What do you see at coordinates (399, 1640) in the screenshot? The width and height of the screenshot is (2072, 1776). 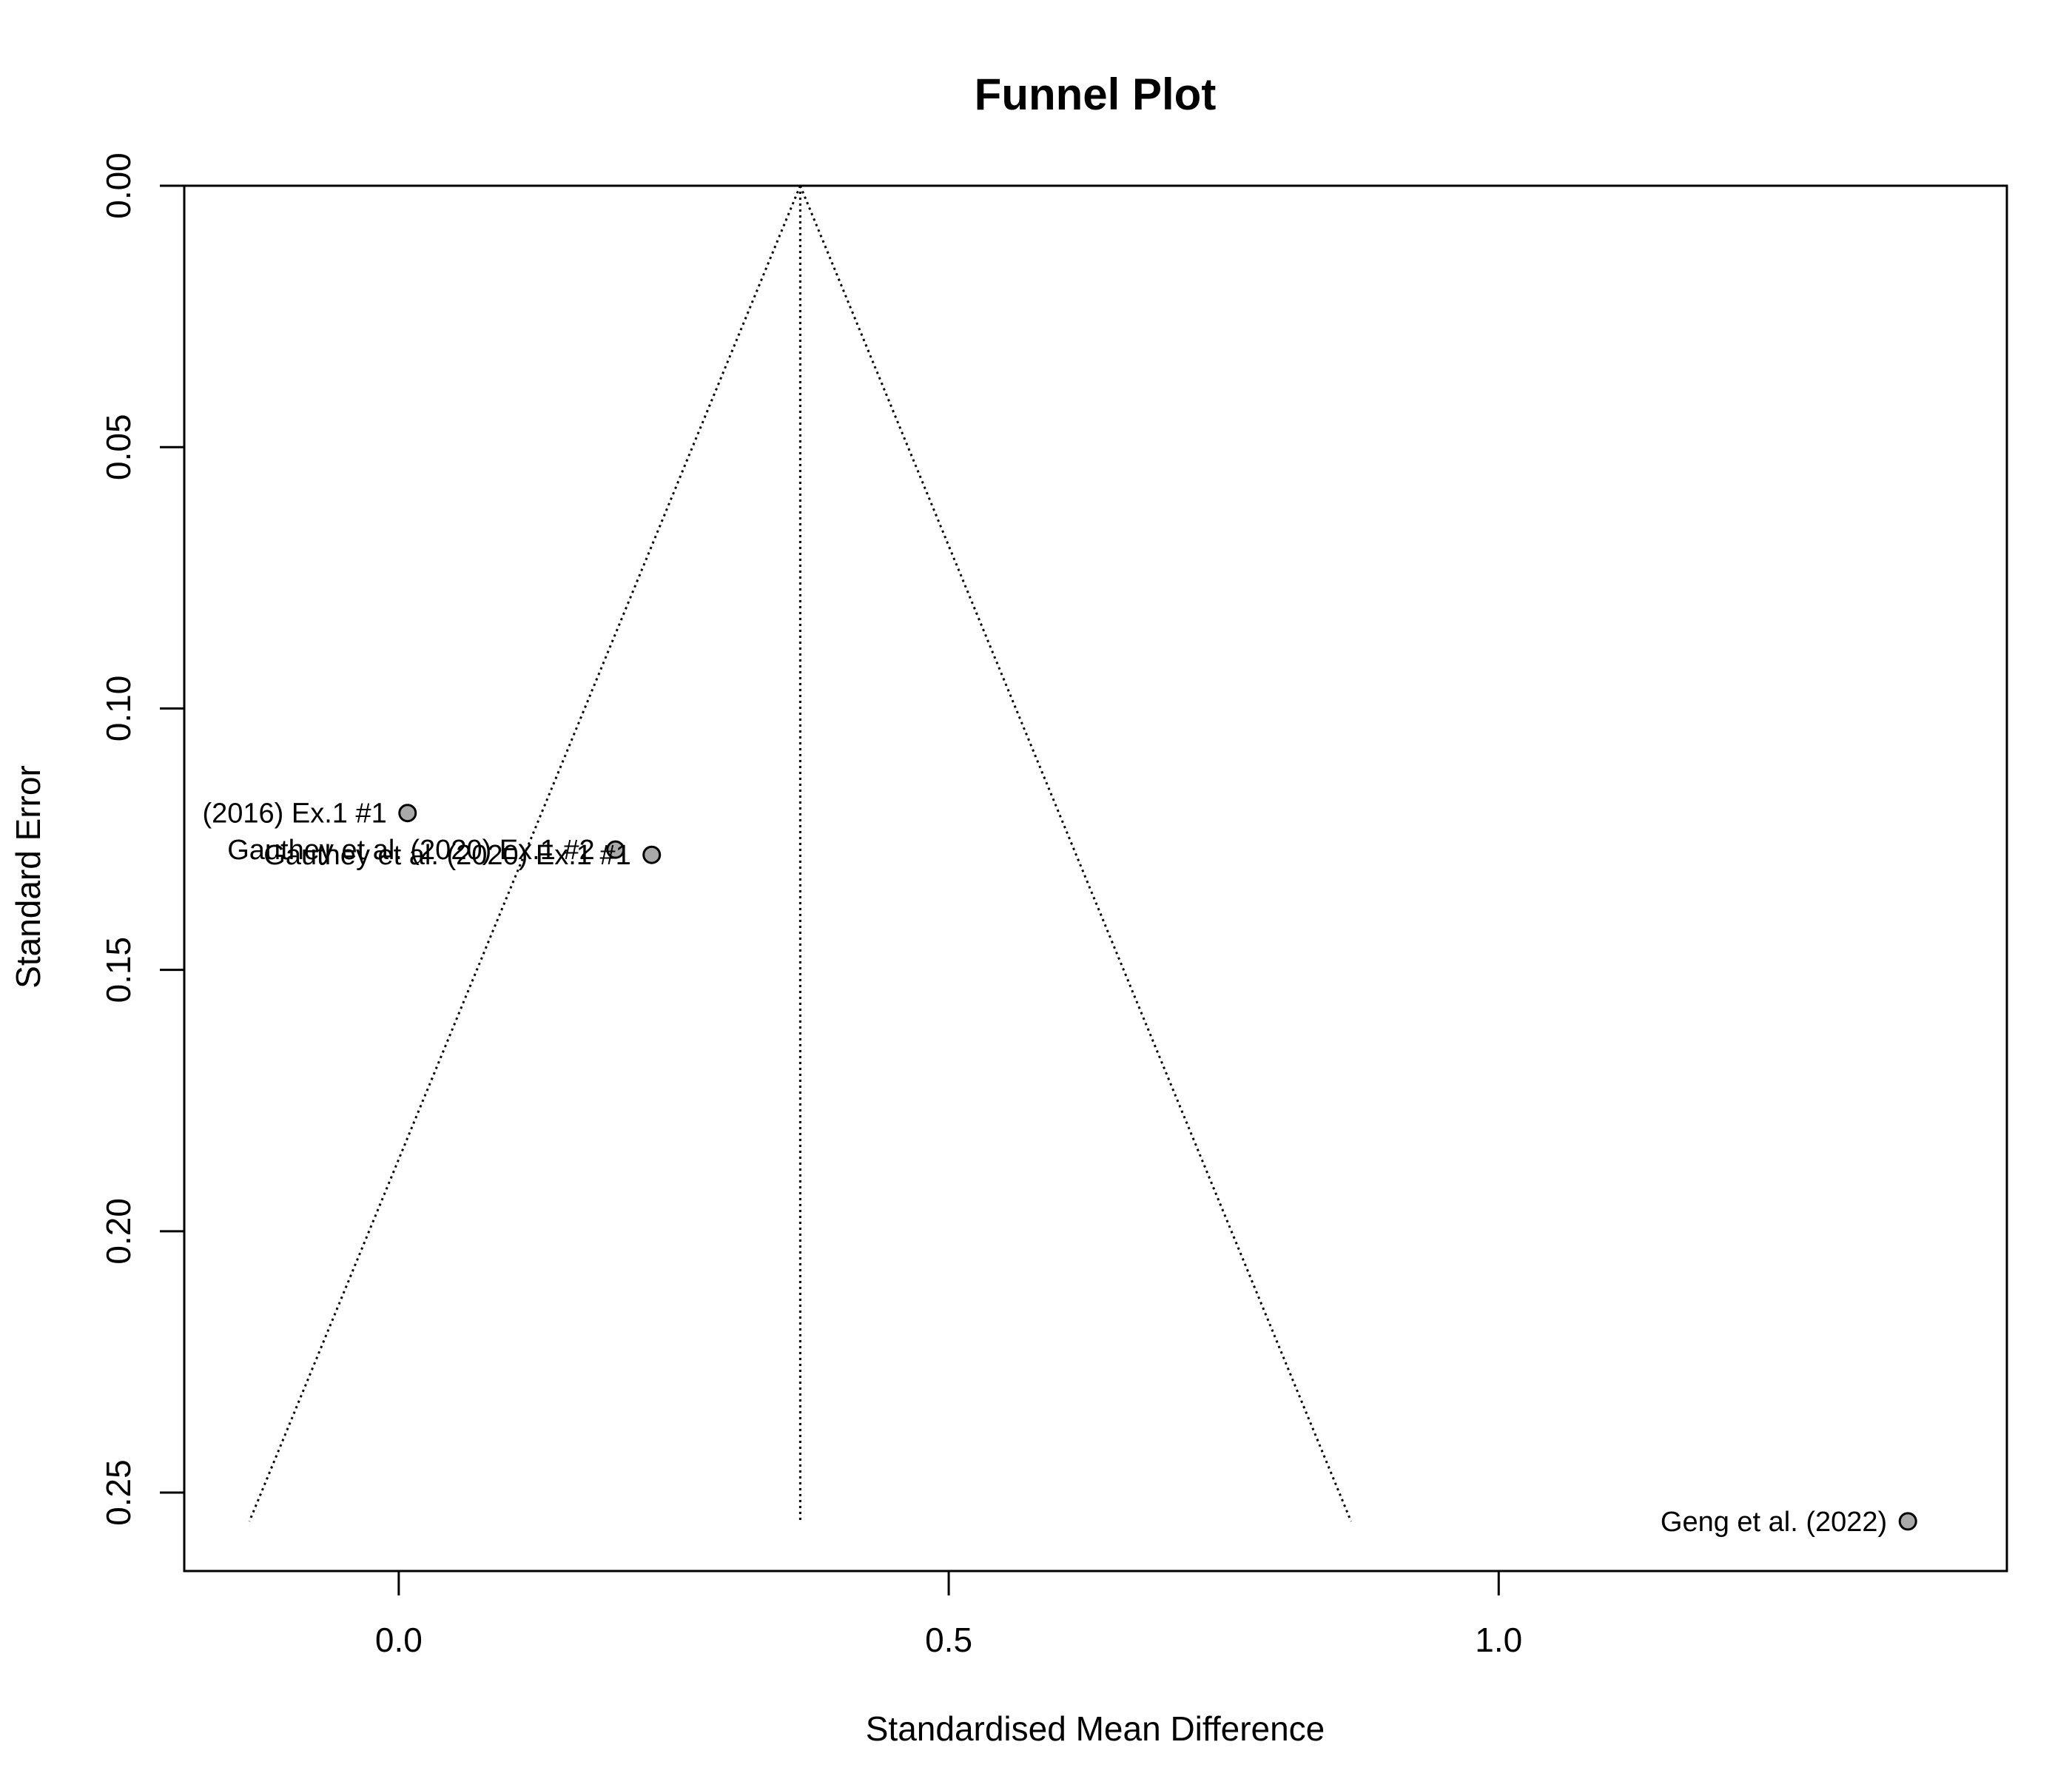 I see `x-tick-label: 0.0` at bounding box center [399, 1640].